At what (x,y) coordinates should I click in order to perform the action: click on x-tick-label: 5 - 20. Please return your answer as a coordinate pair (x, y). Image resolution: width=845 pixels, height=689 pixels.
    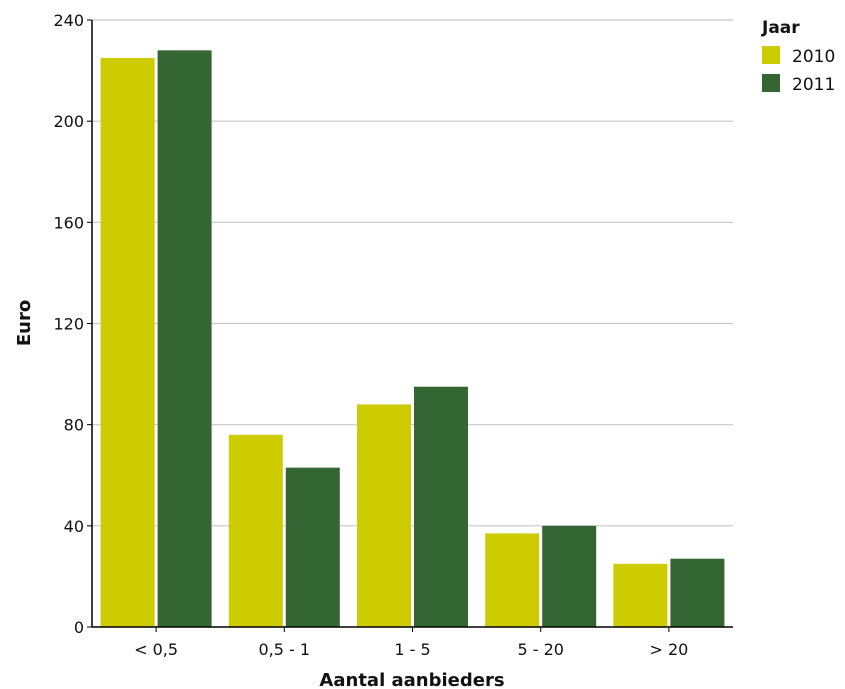
    Looking at the image, I should click on (540, 649).